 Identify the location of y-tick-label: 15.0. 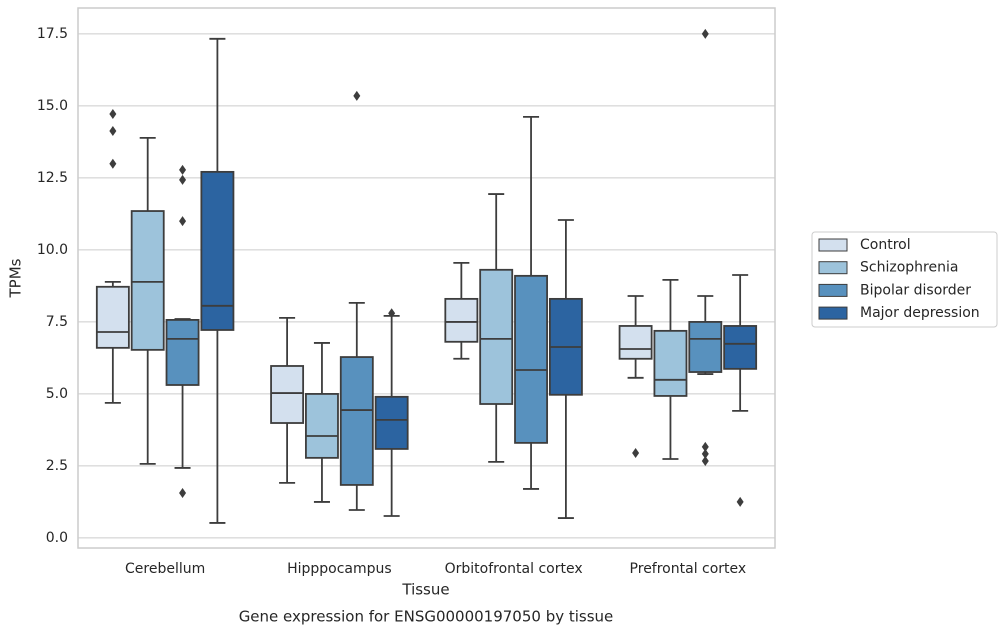
(52, 106).